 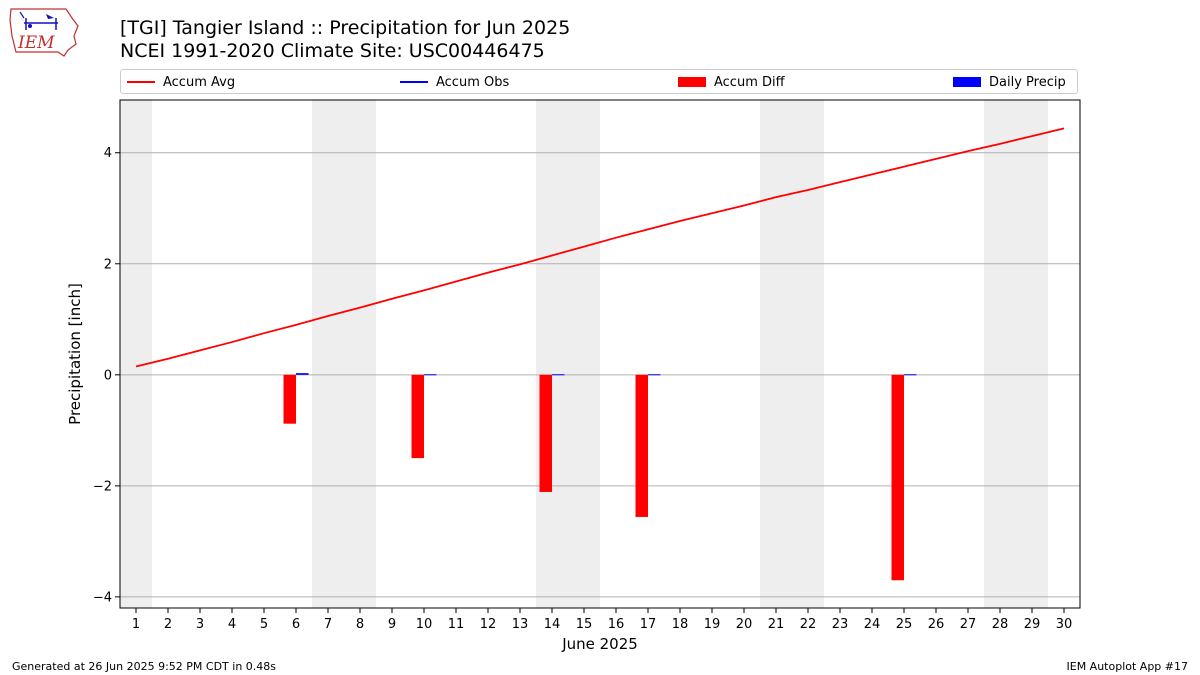 What do you see at coordinates (168, 624) in the screenshot?
I see `x-tick-label: 2` at bounding box center [168, 624].